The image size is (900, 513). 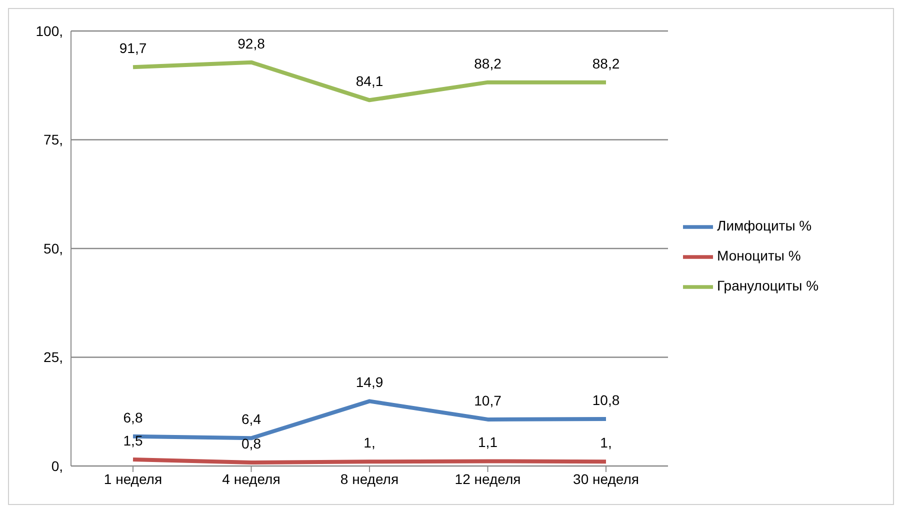 I want to click on legend-label: Моноциты %, so click(x=759, y=255).